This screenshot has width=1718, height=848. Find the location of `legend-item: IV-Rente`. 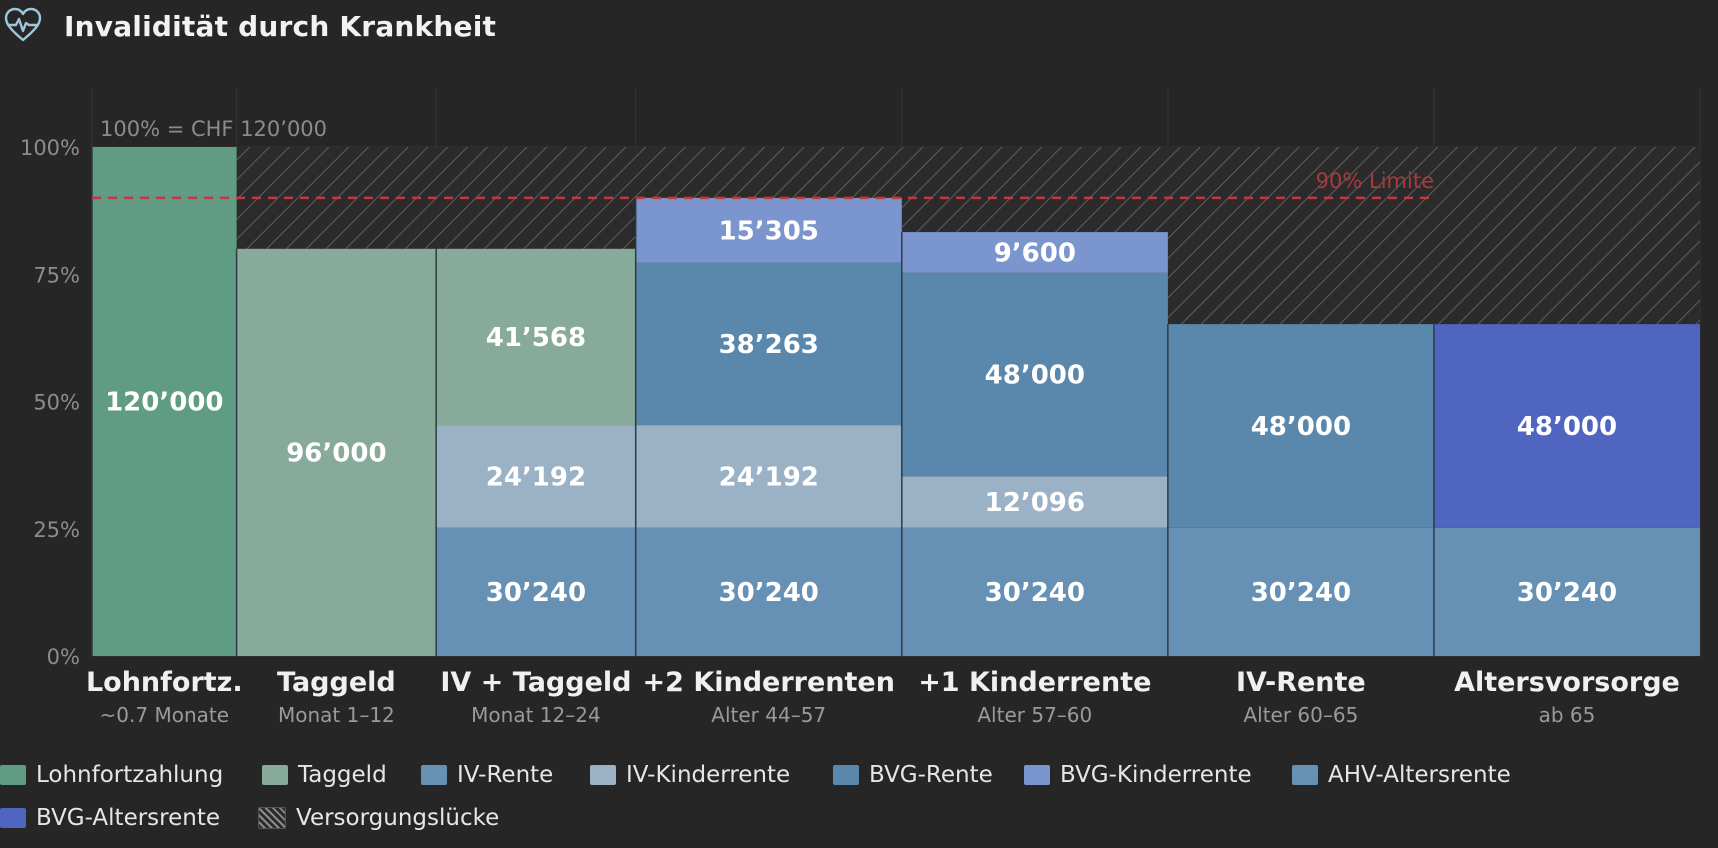

legend-item: IV-Rente is located at coordinates (487, 775).